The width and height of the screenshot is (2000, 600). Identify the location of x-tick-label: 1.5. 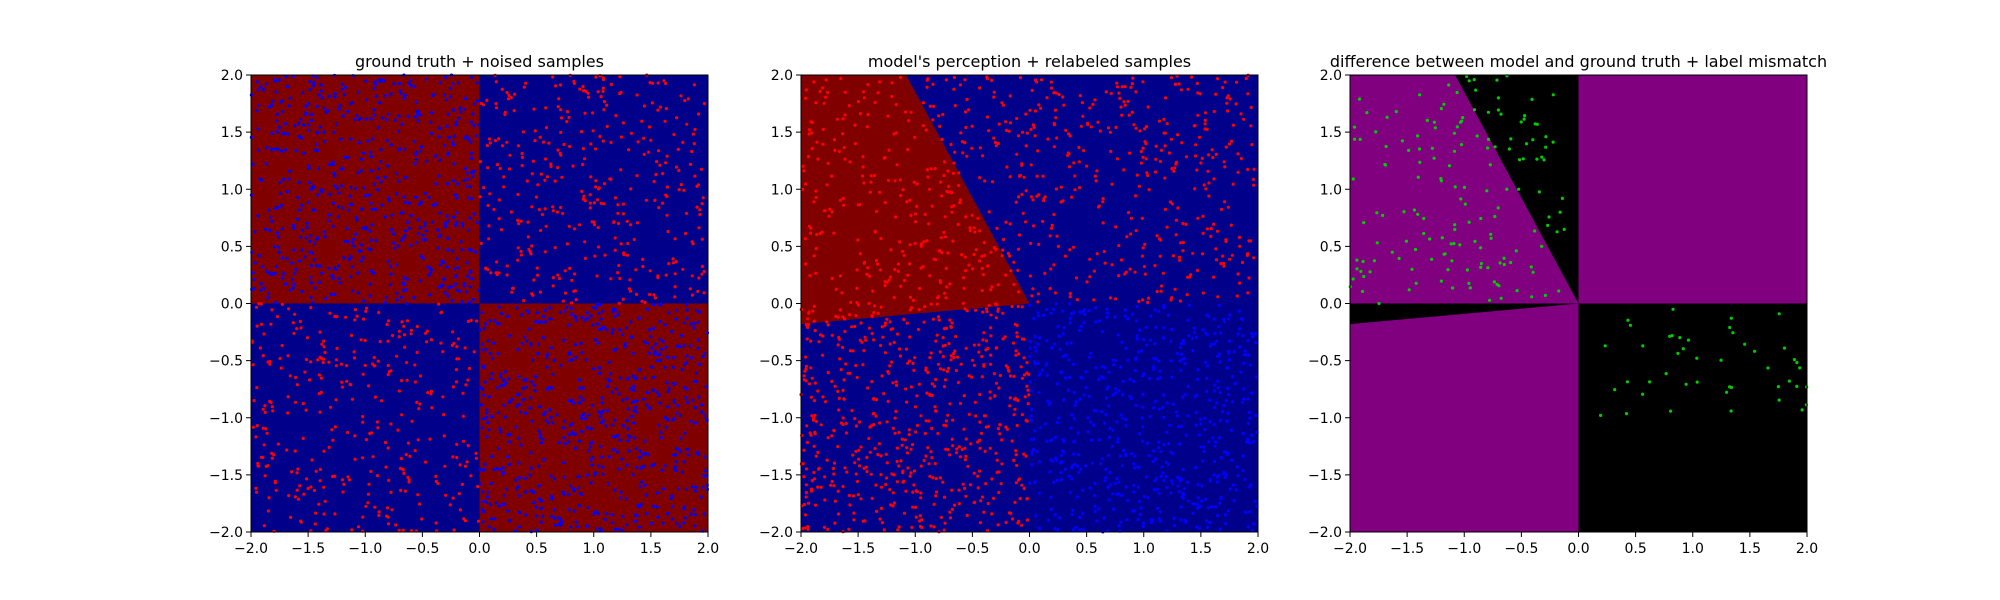
(651, 549).